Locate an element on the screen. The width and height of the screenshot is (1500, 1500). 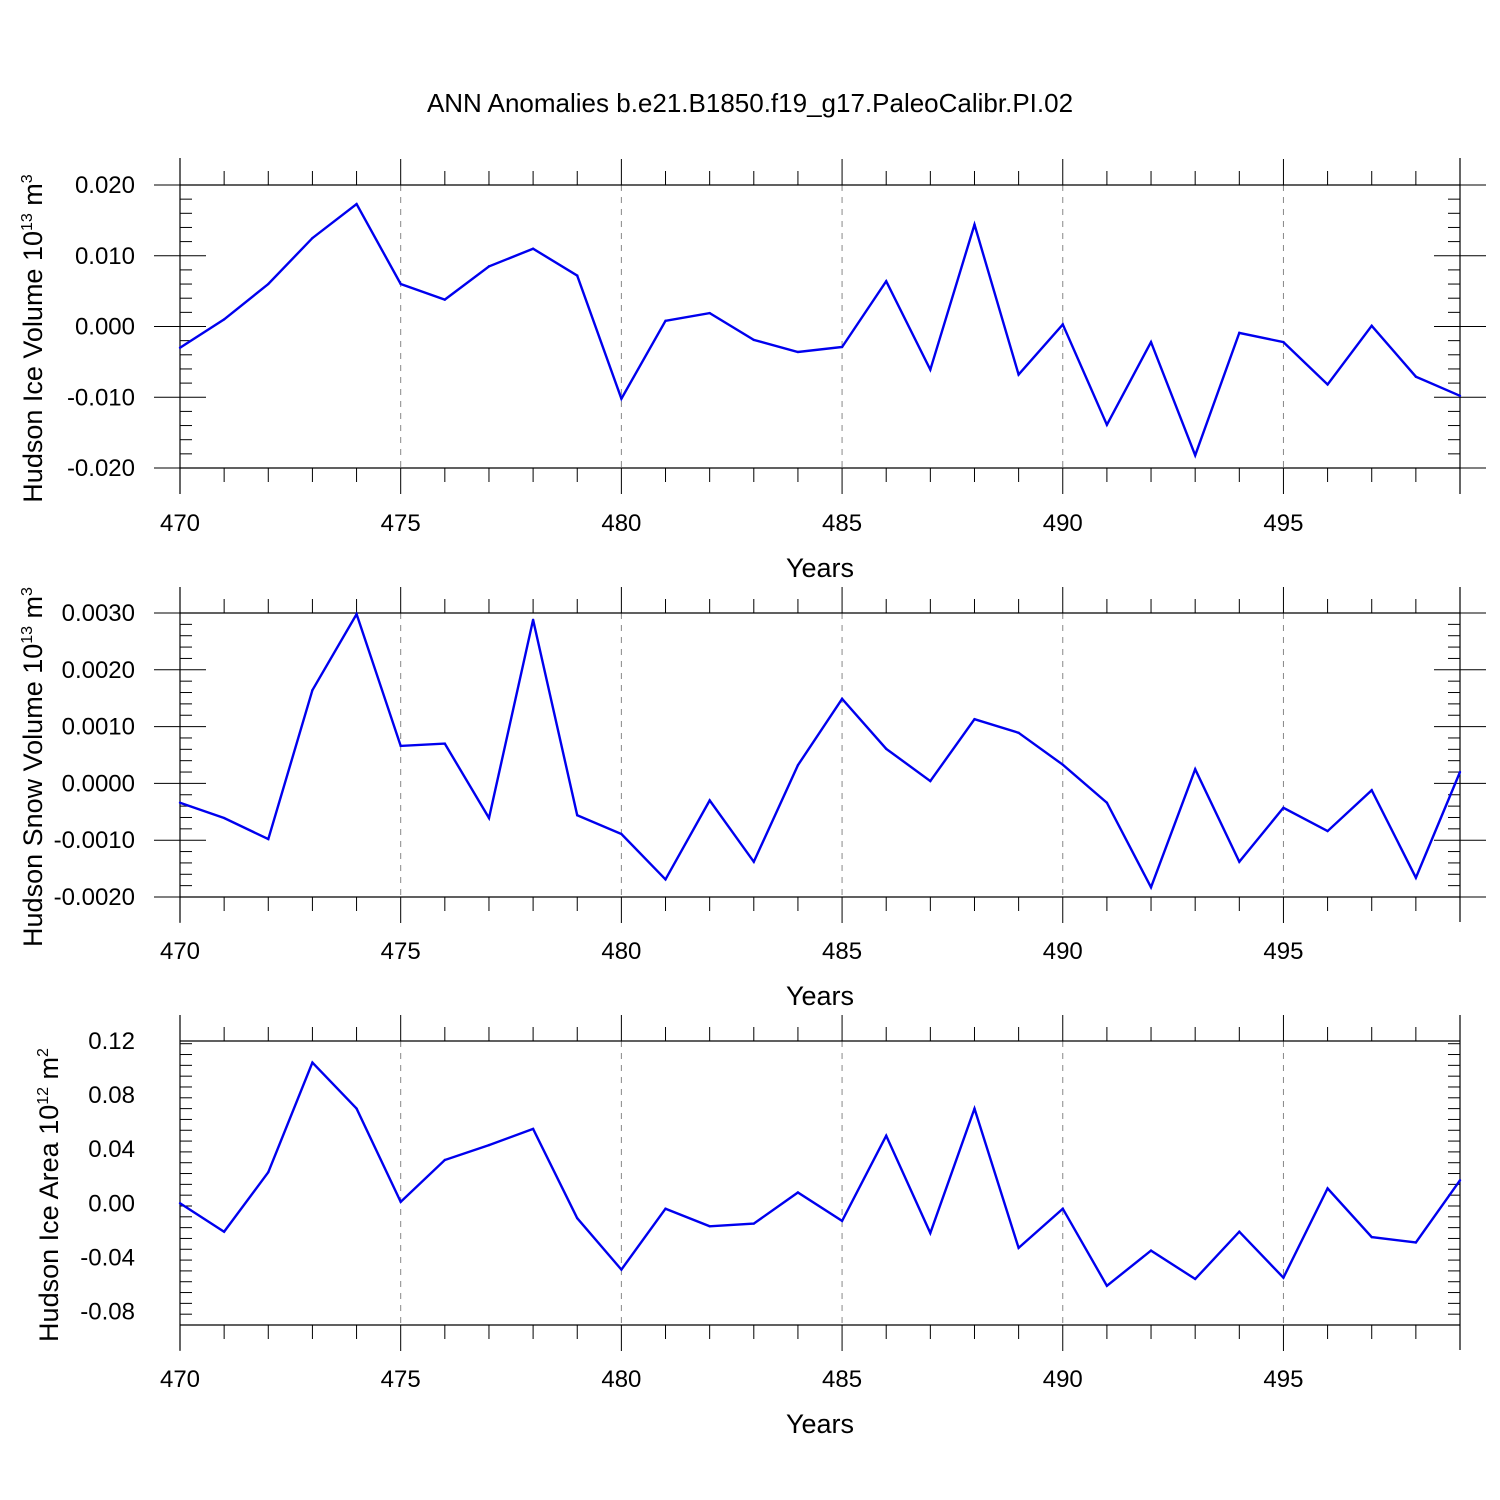
y-tick-label: 0.04 is located at coordinates (111, 1149).